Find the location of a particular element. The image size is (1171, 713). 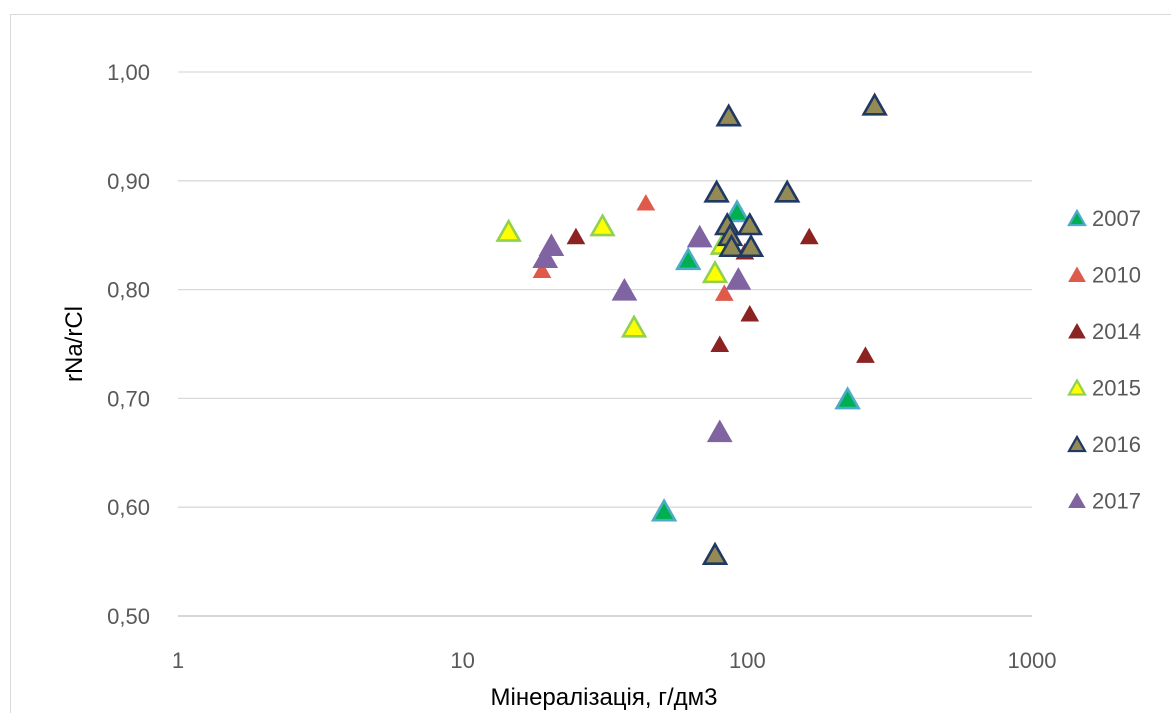

legend: 2007 2010 2014 2015 2016 2017 is located at coordinates (1104, 360).